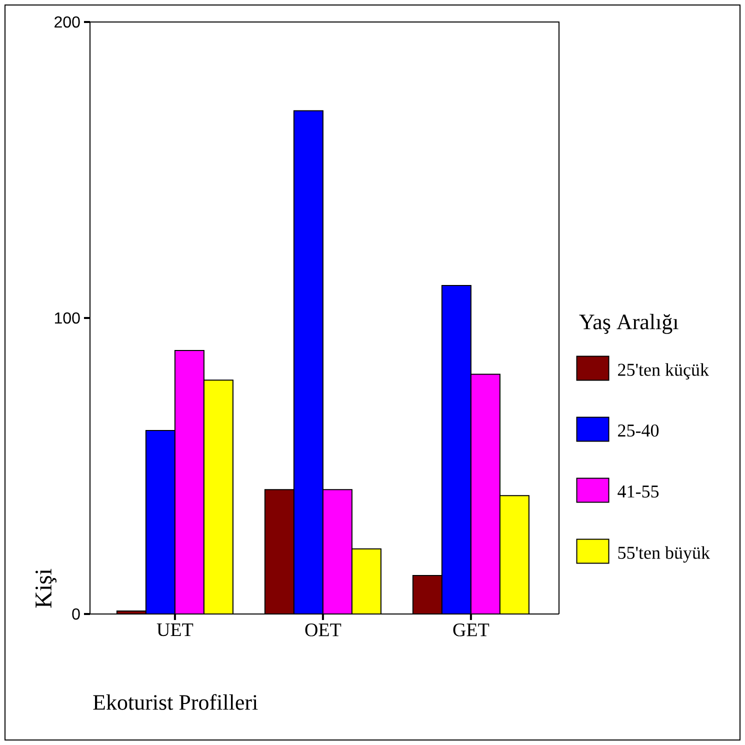  I want to click on y-tick-label: 0, so click(76, 614).